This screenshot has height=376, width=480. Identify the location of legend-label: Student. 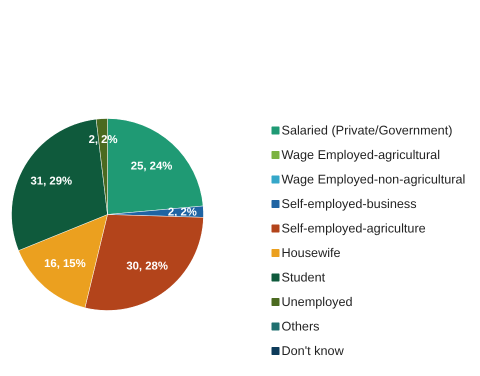
(304, 277).